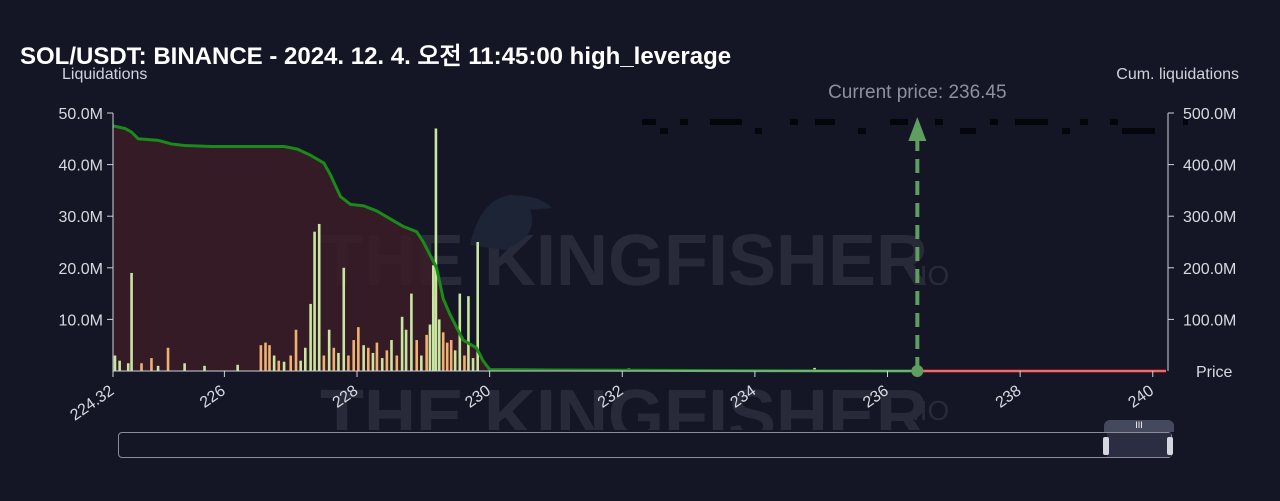  What do you see at coordinates (213, 396) in the screenshot?
I see `x-tick-label: 226` at bounding box center [213, 396].